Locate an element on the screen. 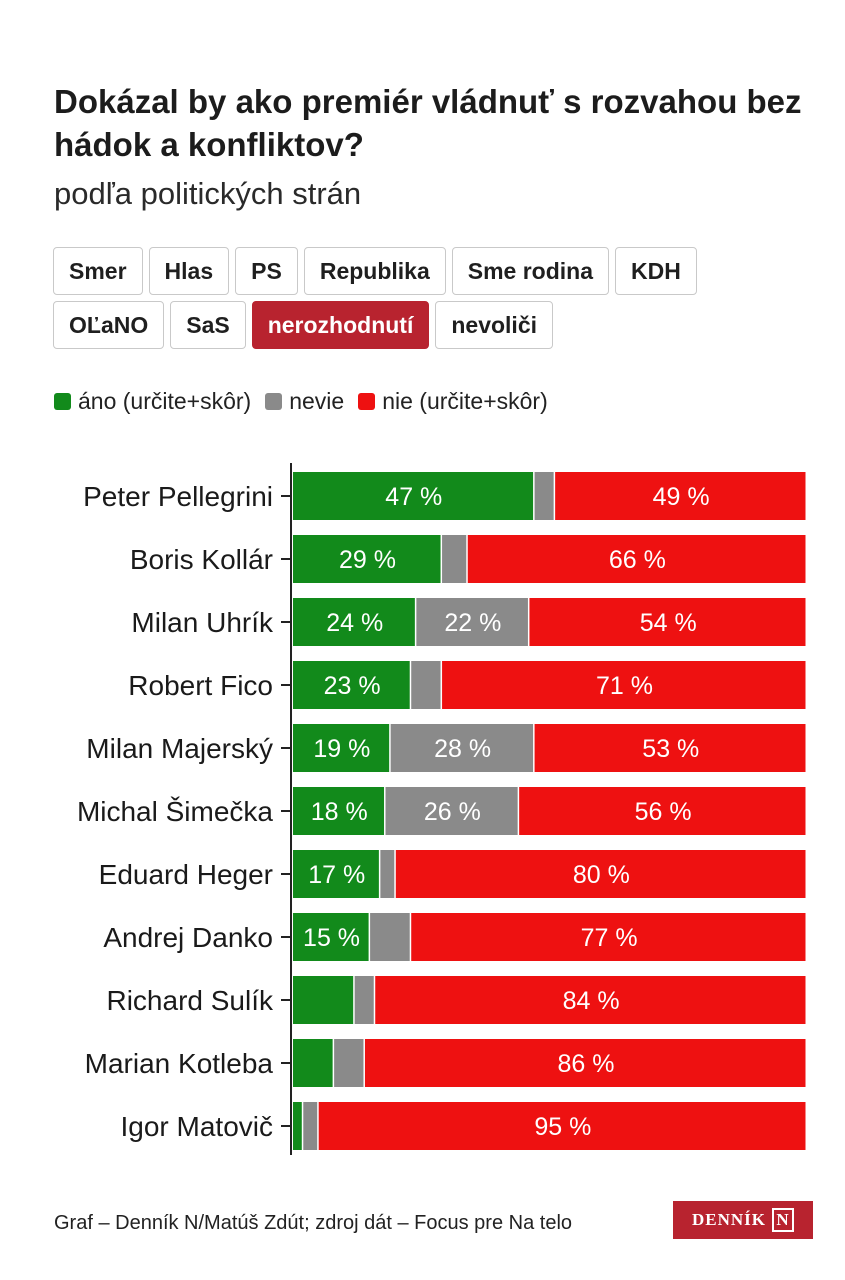  data-label-nie-urcite-skor--robert-fico: 71 % is located at coordinates (624, 686).